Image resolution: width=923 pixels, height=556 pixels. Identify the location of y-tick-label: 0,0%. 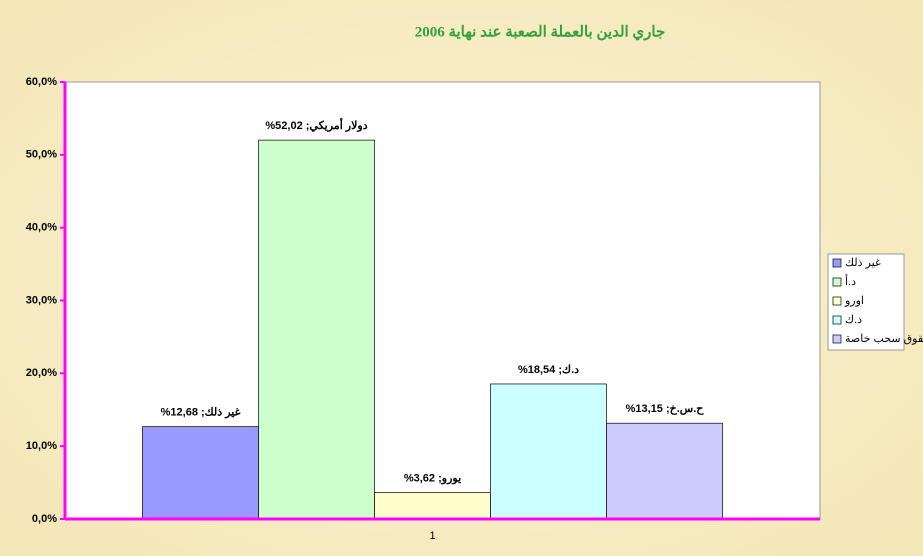
(44, 519).